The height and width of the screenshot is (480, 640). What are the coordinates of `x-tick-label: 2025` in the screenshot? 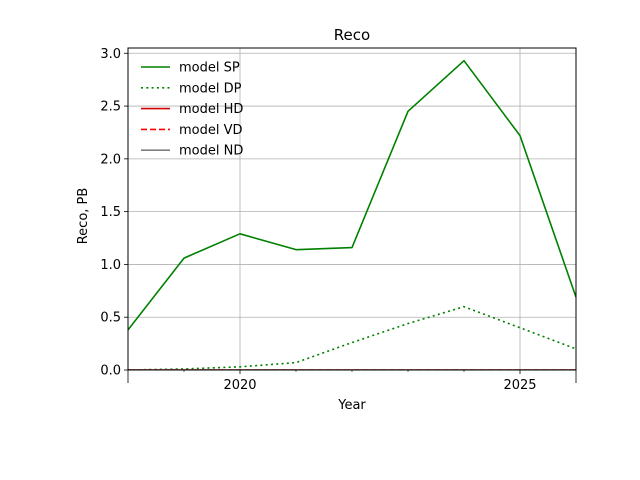 It's located at (519, 385).